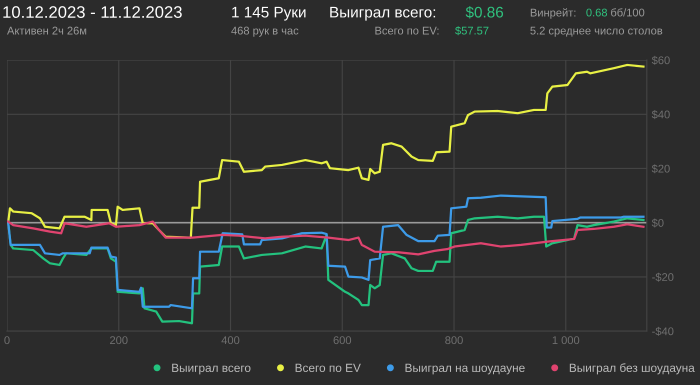  Describe the element at coordinates (627, 12) in the screenshot. I see `text: бб/100` at that location.